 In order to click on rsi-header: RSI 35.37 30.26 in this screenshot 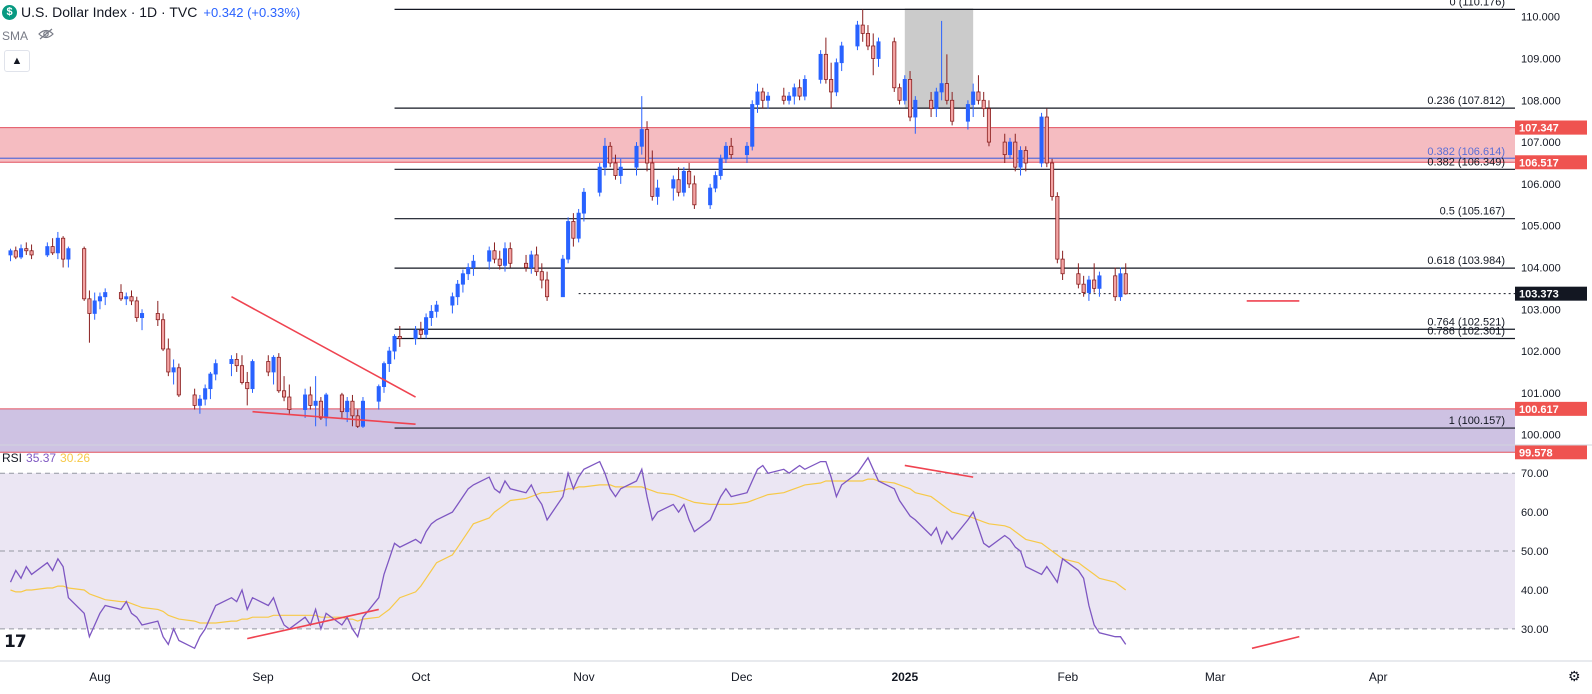, I will do `click(46, 458)`.